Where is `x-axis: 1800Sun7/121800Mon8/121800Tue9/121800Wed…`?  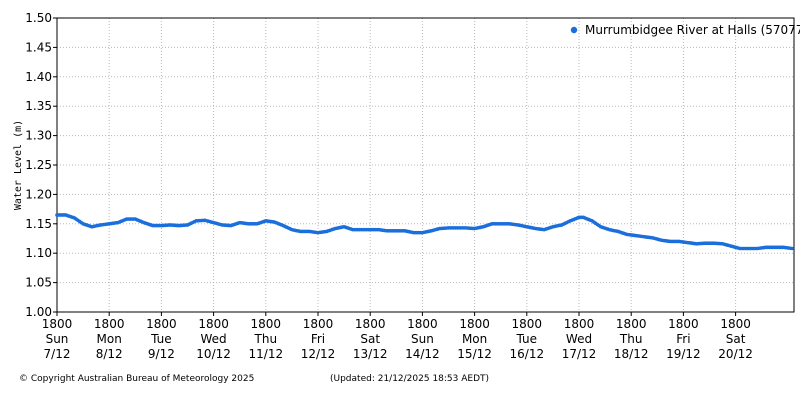 x-axis: 1800Sun7/121800Mon8/121800Tue9/121800Wed… is located at coordinates (397, 336).